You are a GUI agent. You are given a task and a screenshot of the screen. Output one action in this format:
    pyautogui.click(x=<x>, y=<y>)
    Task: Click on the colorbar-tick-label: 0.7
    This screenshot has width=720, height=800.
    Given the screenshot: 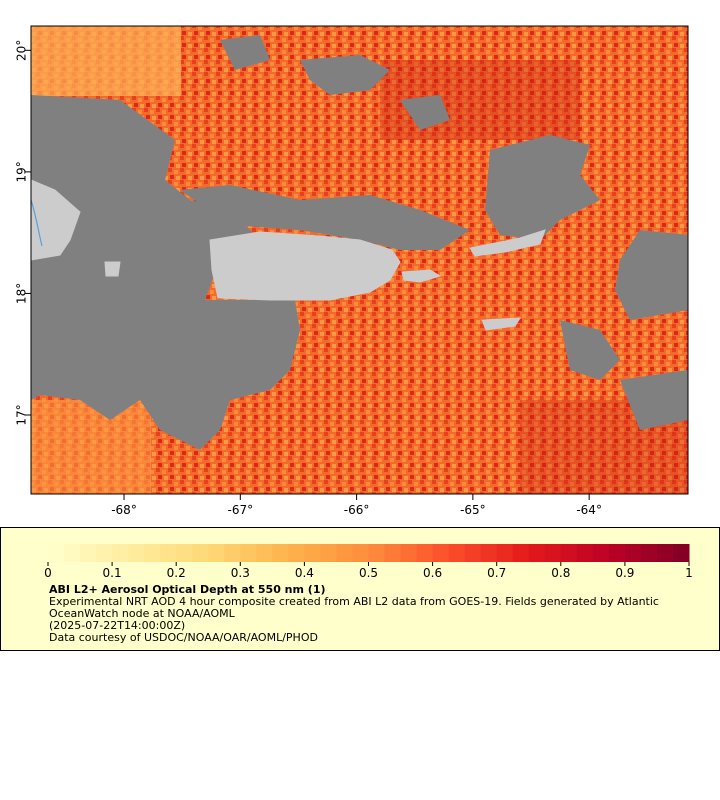 What is the action you would take?
    pyautogui.click(x=496, y=573)
    